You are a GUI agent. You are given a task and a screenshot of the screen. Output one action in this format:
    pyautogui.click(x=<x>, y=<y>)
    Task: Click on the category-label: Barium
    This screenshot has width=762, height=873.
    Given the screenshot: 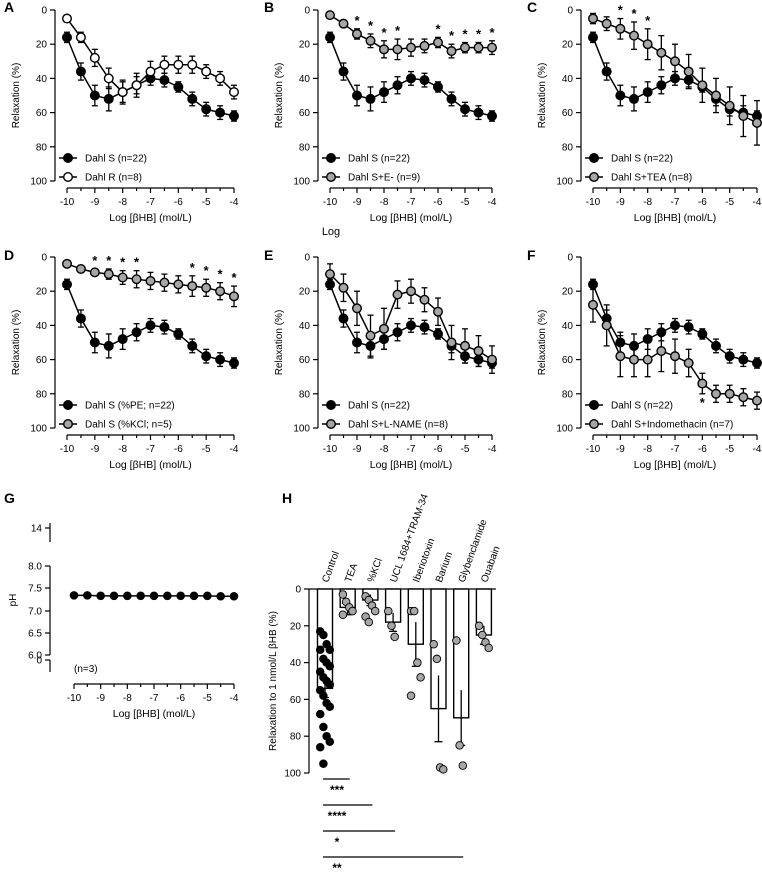 What is the action you would take?
    pyautogui.click(x=444, y=567)
    